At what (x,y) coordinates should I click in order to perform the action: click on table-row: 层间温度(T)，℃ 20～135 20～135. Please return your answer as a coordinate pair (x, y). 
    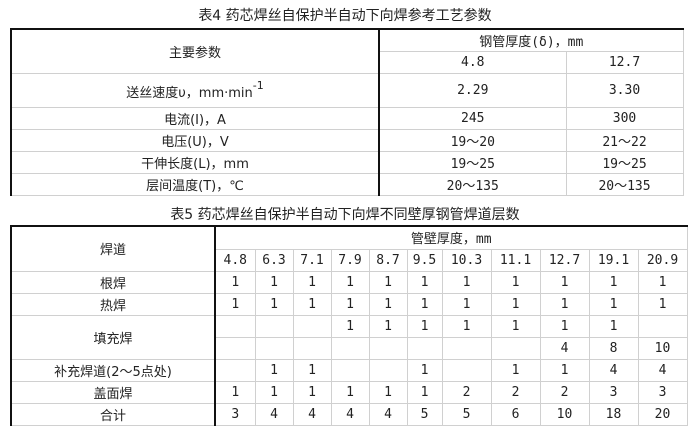
    Looking at the image, I should click on (347, 184).